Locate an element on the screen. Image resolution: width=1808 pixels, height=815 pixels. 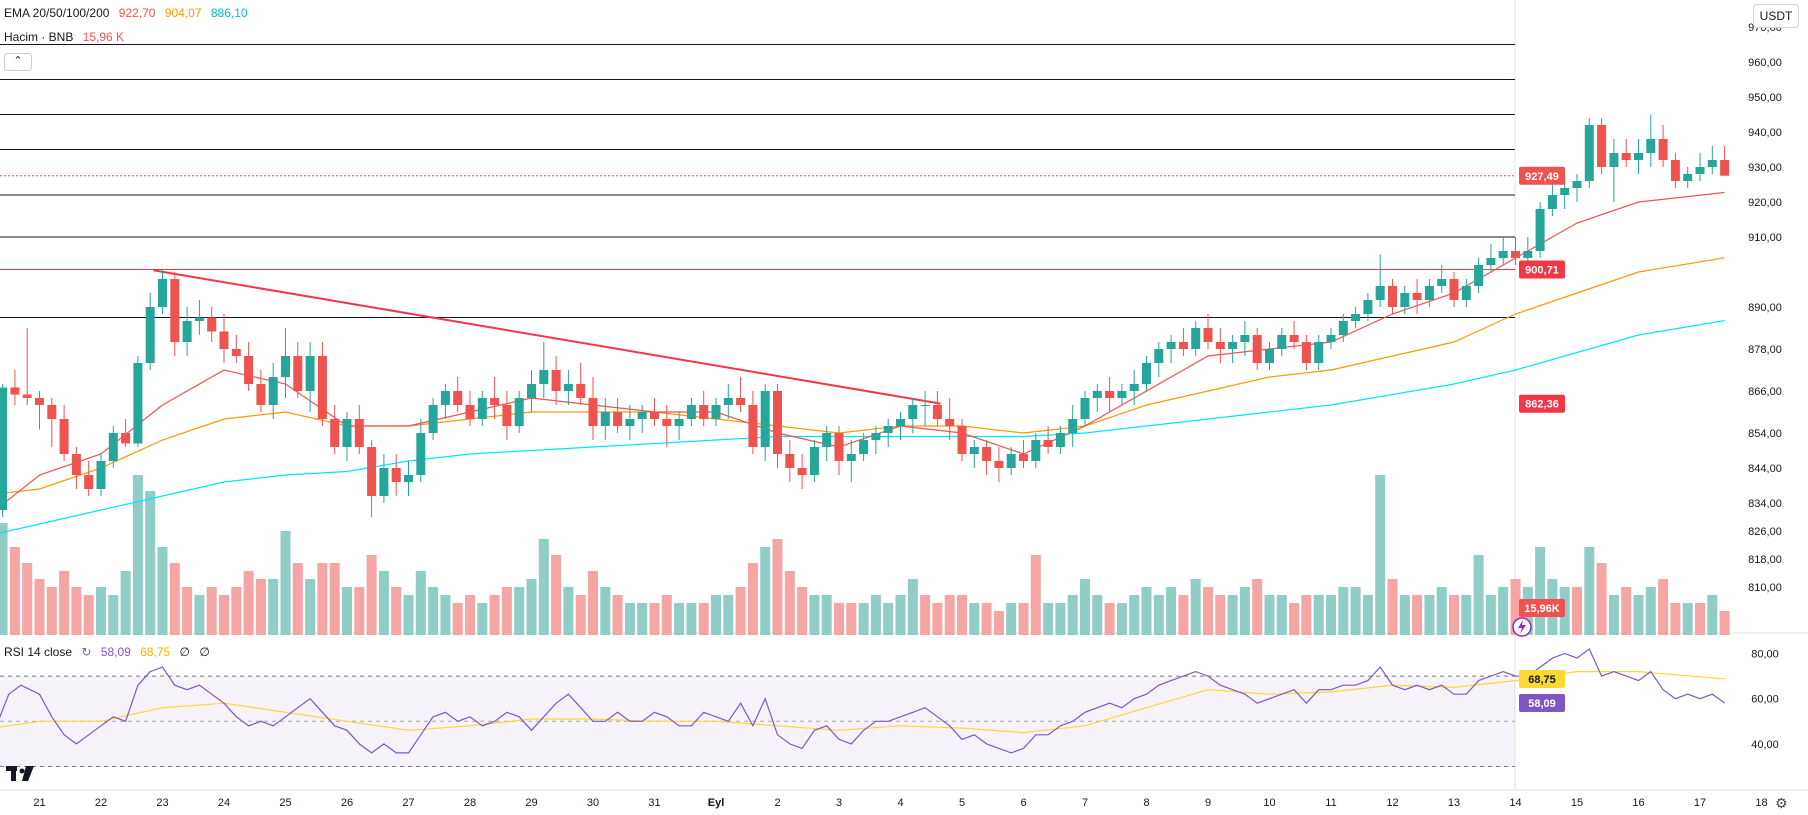
ema-legend-label: EMA 20/50/100/200 is located at coordinates (57, 13).